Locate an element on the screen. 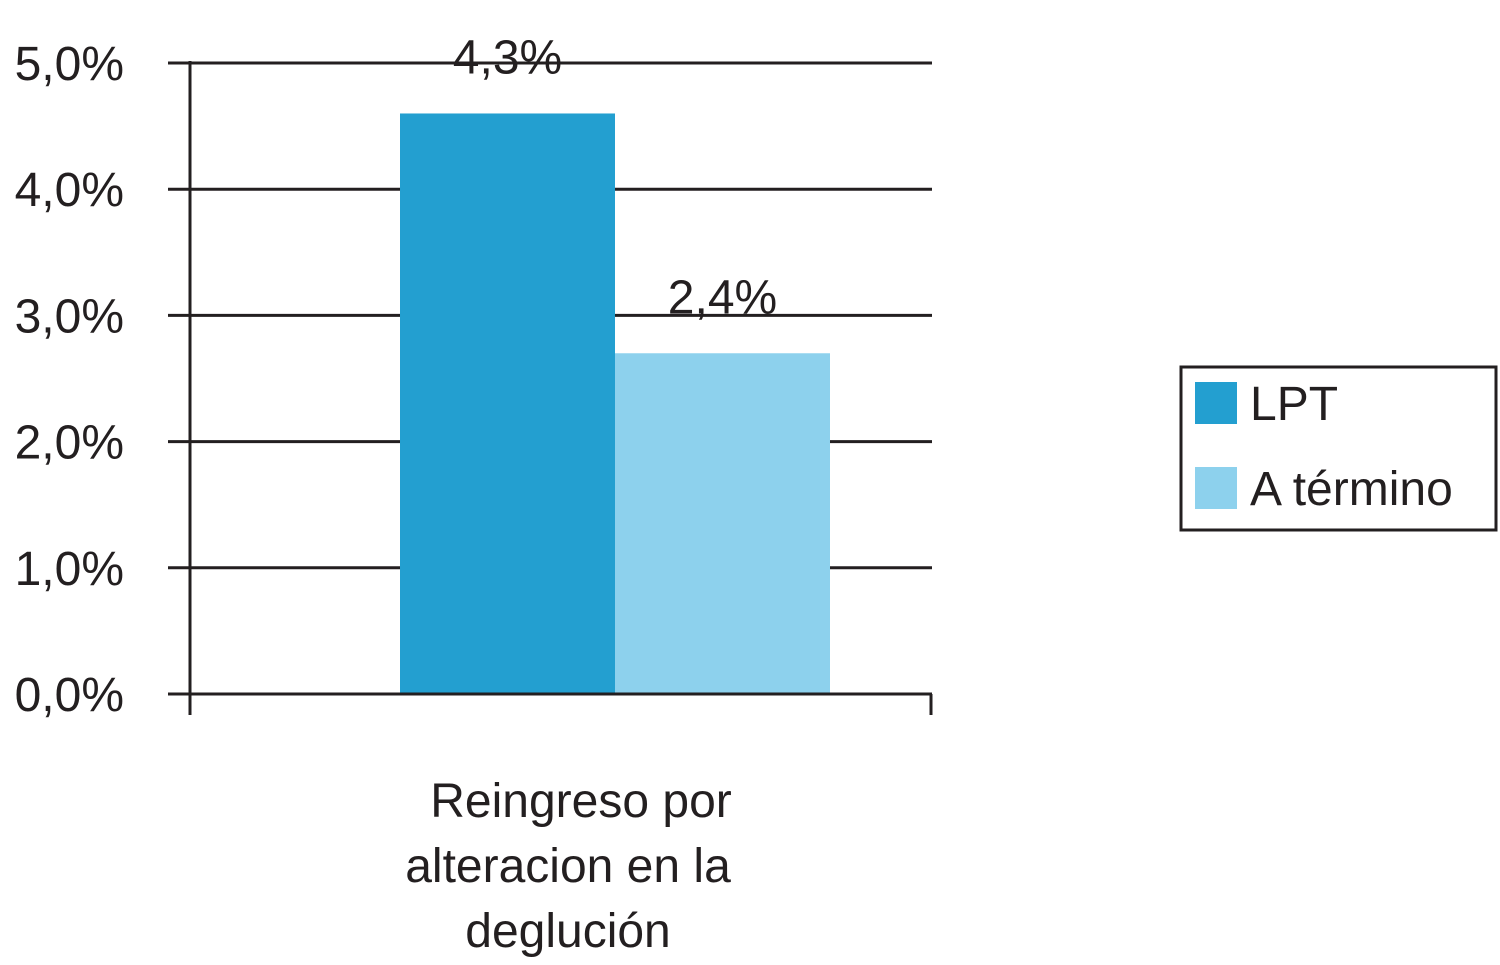 The width and height of the screenshot is (1500, 965). x-category-label: deglución is located at coordinates (568, 931).